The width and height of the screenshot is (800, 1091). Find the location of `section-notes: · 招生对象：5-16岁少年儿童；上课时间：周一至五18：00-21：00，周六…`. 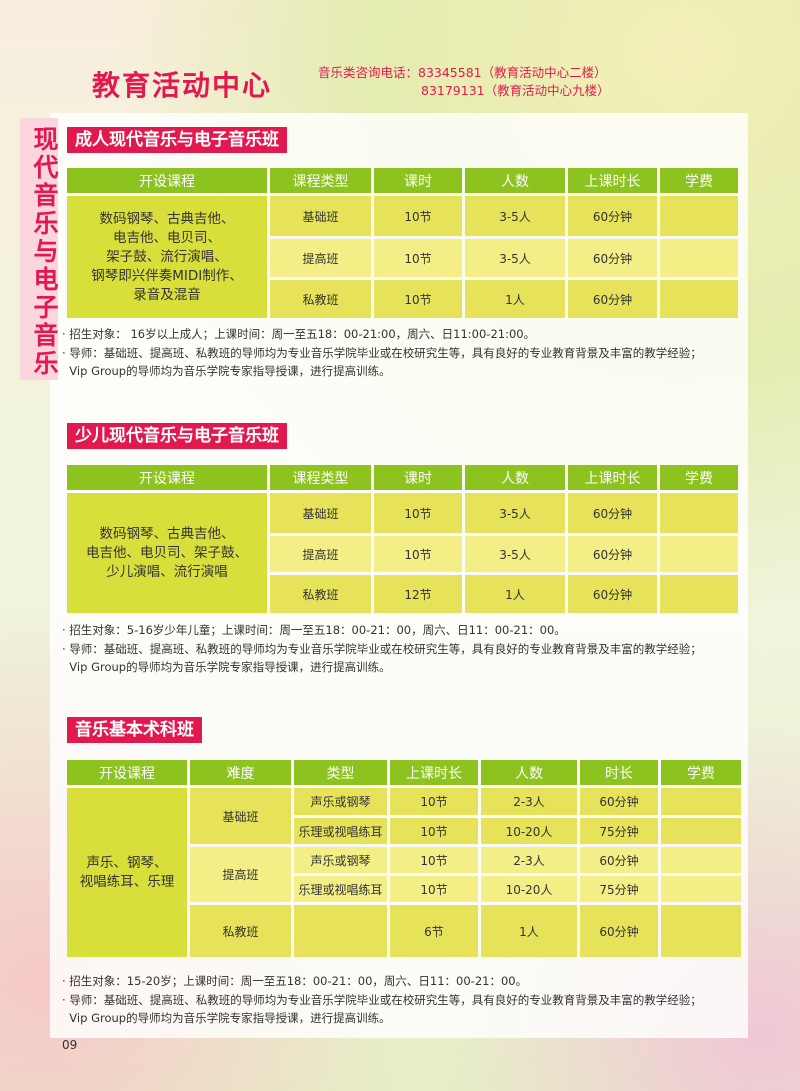

section-notes: · 招生对象：5-16岁少年儿童；上课时间：周一至五18：00-21：00，周六… is located at coordinates (382, 649).